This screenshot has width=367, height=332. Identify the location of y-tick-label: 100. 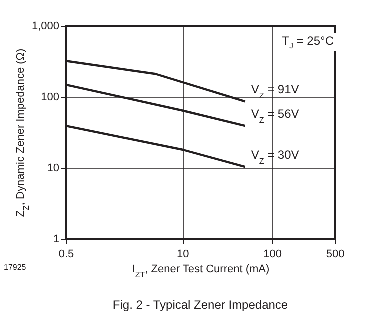
(50, 98).